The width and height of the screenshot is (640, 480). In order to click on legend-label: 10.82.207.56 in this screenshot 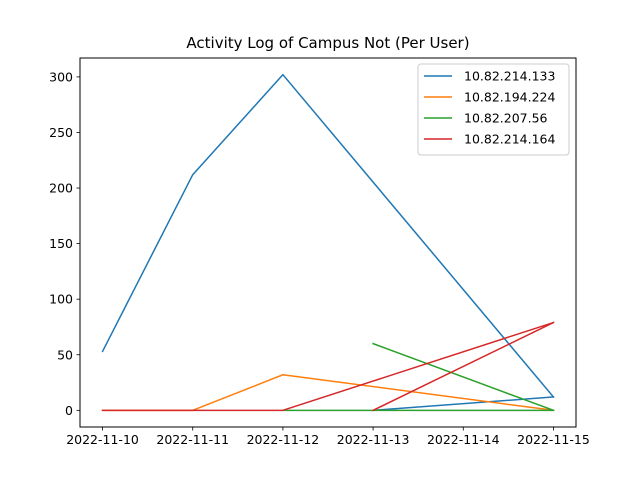, I will do `click(506, 118)`.